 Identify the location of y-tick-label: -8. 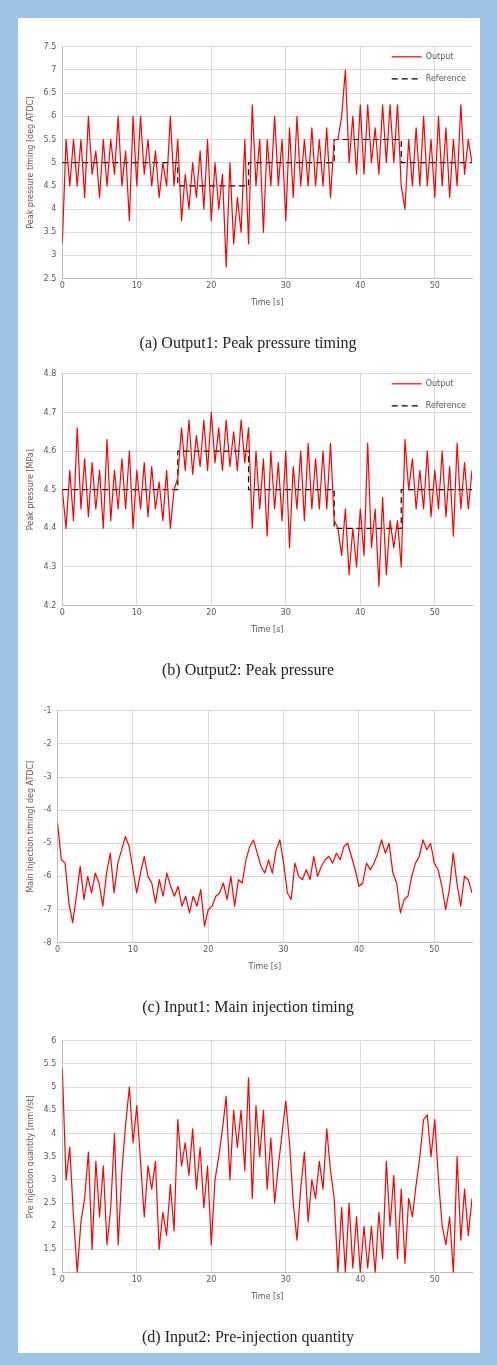
(47, 942).